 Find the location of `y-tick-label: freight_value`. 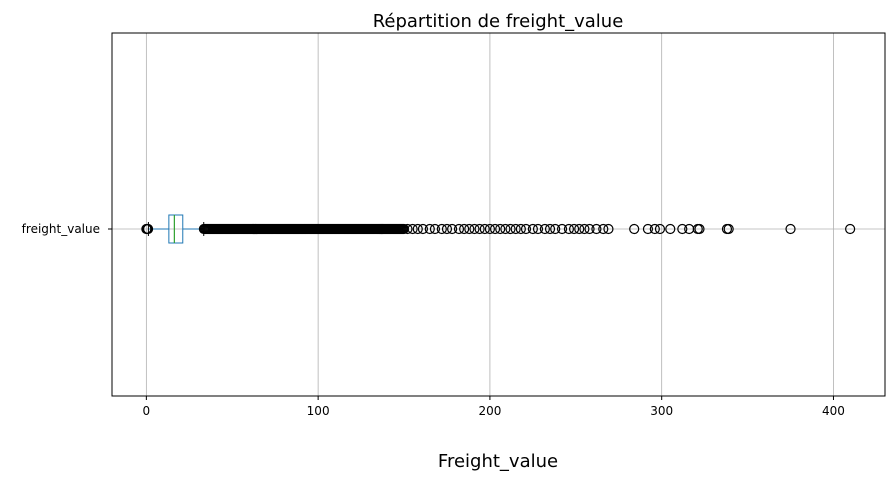

y-tick-label: freight_value is located at coordinates (61, 229).